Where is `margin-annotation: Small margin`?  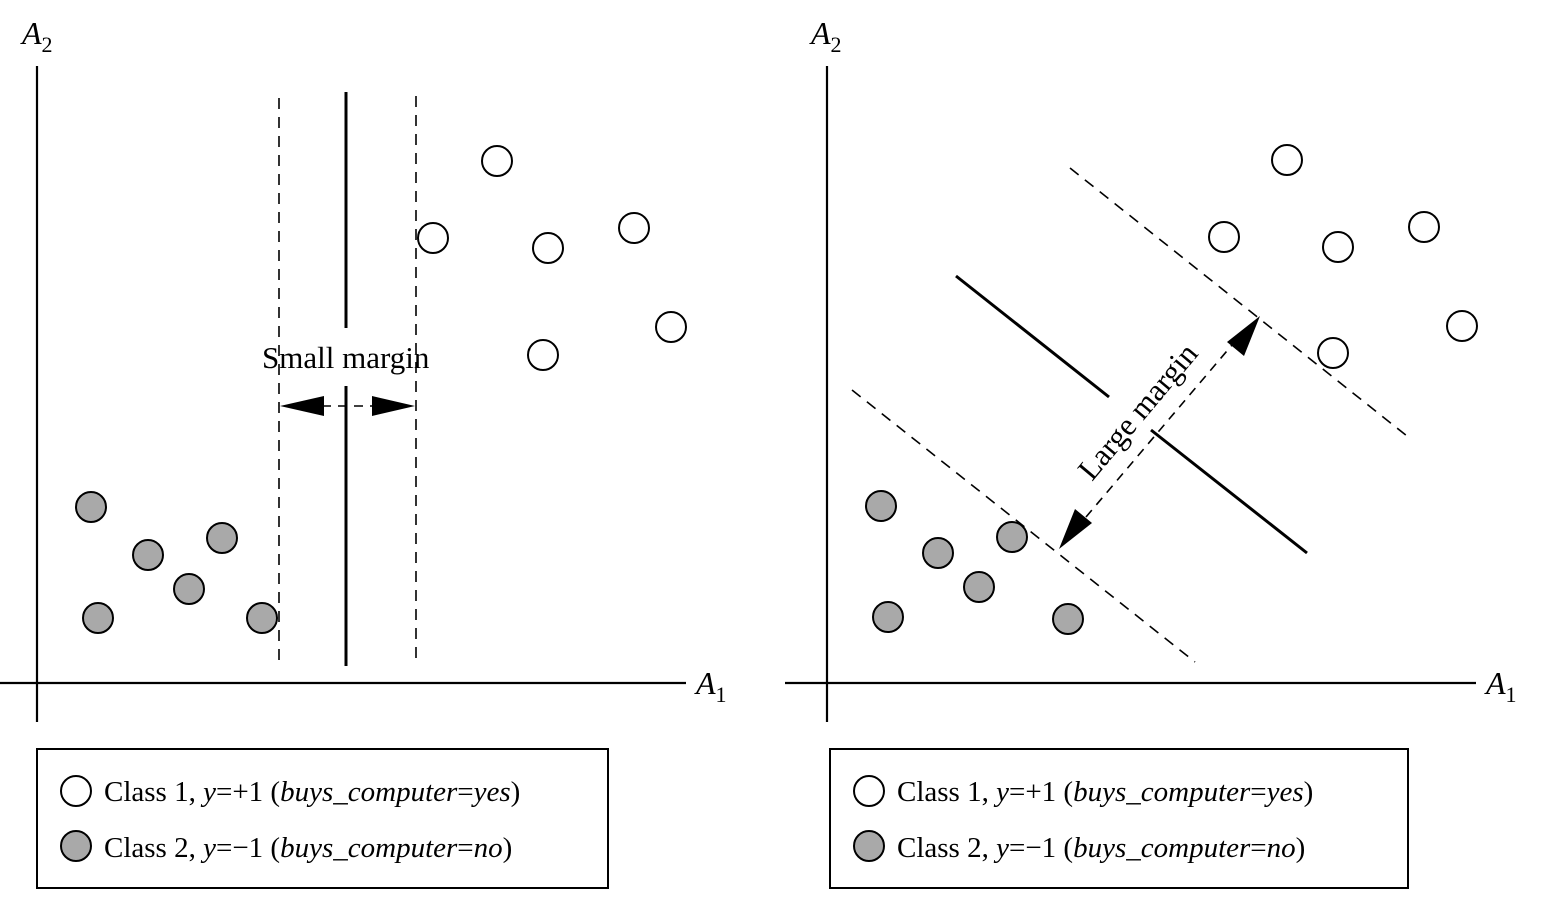
margin-annotation: Small margin is located at coordinates (346, 357).